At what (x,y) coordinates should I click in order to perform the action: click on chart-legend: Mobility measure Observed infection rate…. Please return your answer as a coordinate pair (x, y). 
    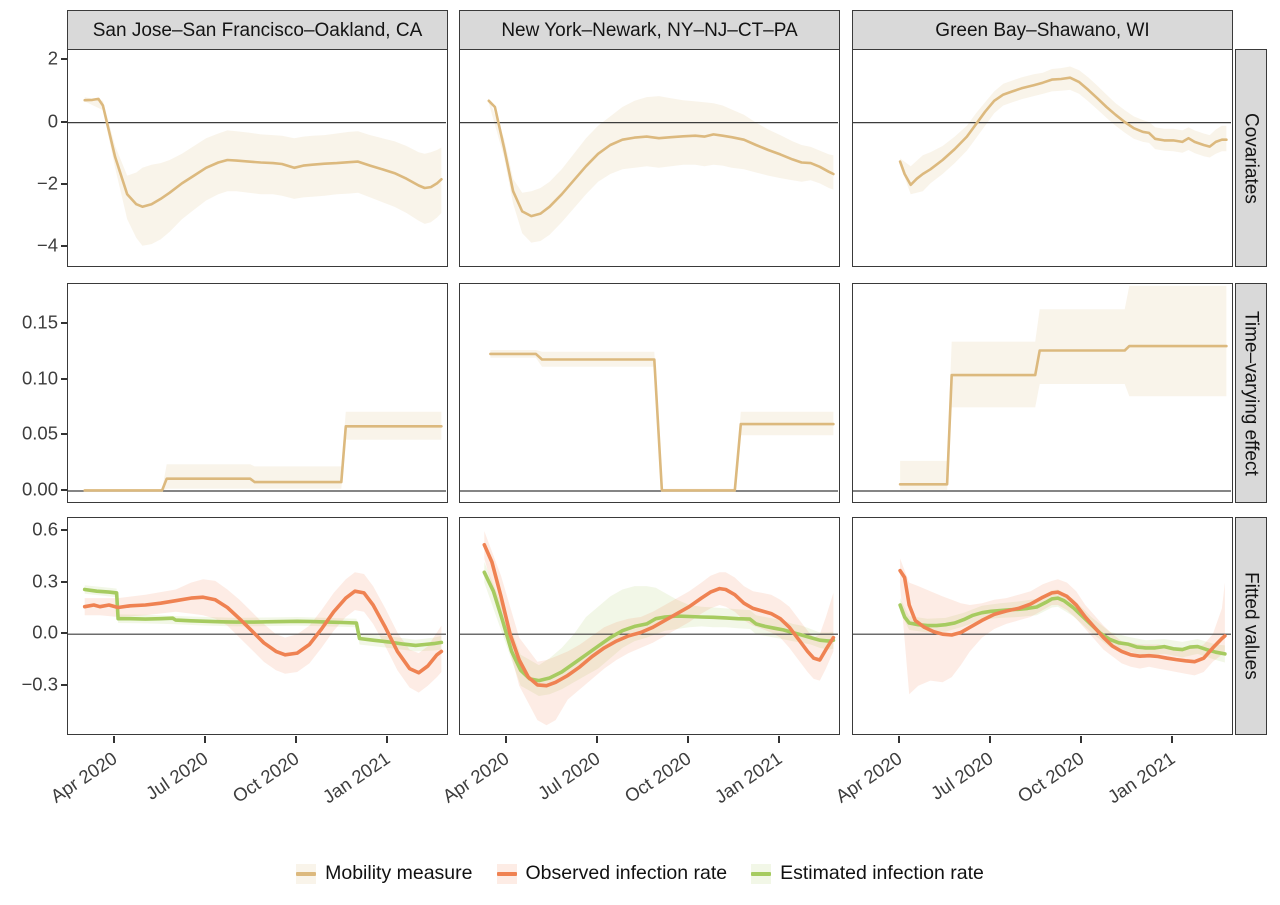
    Looking at the image, I should click on (640, 874).